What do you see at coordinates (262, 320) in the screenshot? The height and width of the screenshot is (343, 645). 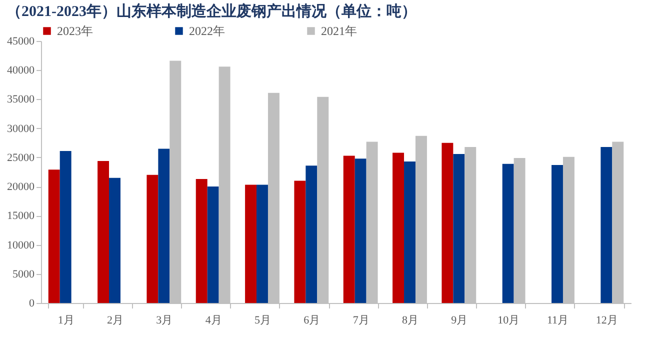 I see `x-tick-label: 5月` at bounding box center [262, 320].